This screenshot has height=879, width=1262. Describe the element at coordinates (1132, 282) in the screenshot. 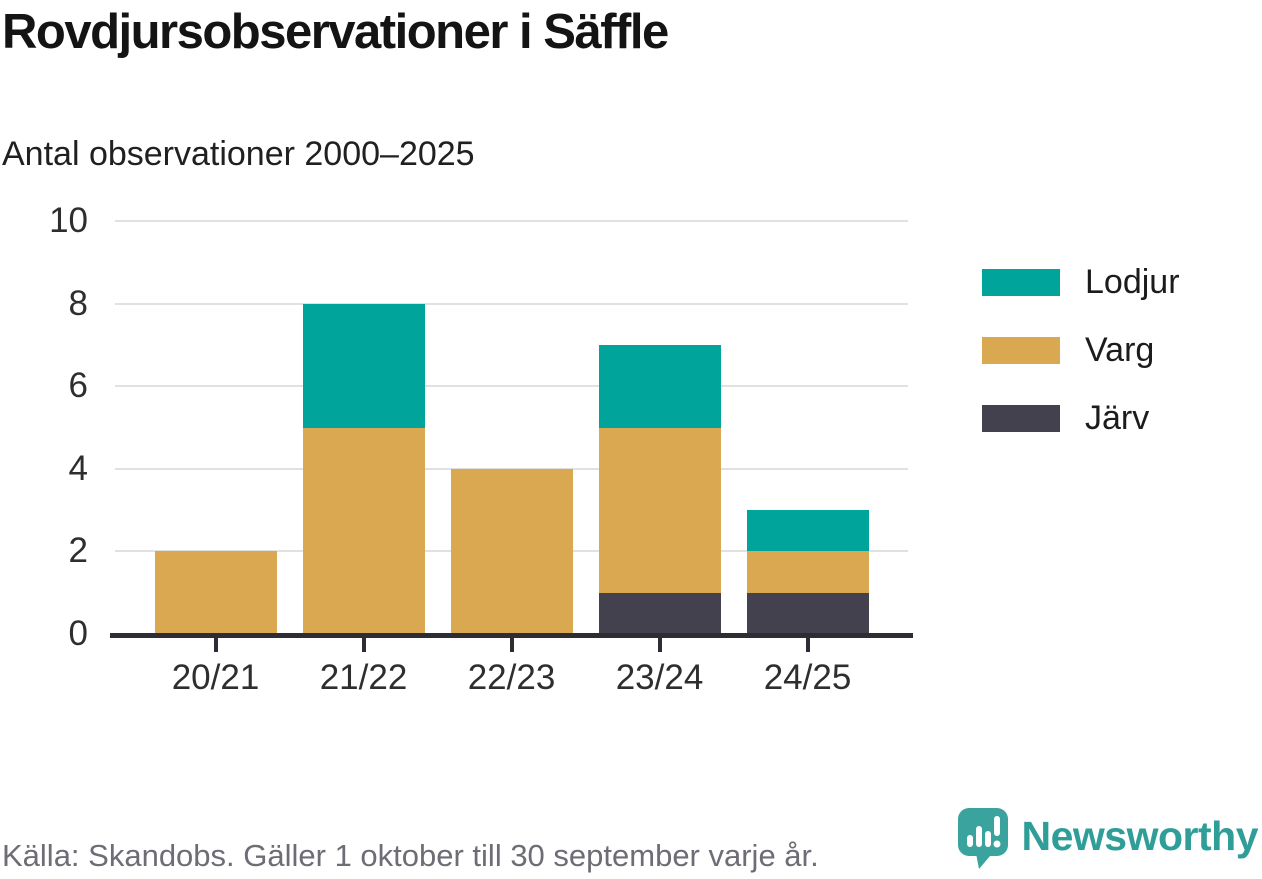

I see `legend-label-lodjur: Lodjur` at that location.